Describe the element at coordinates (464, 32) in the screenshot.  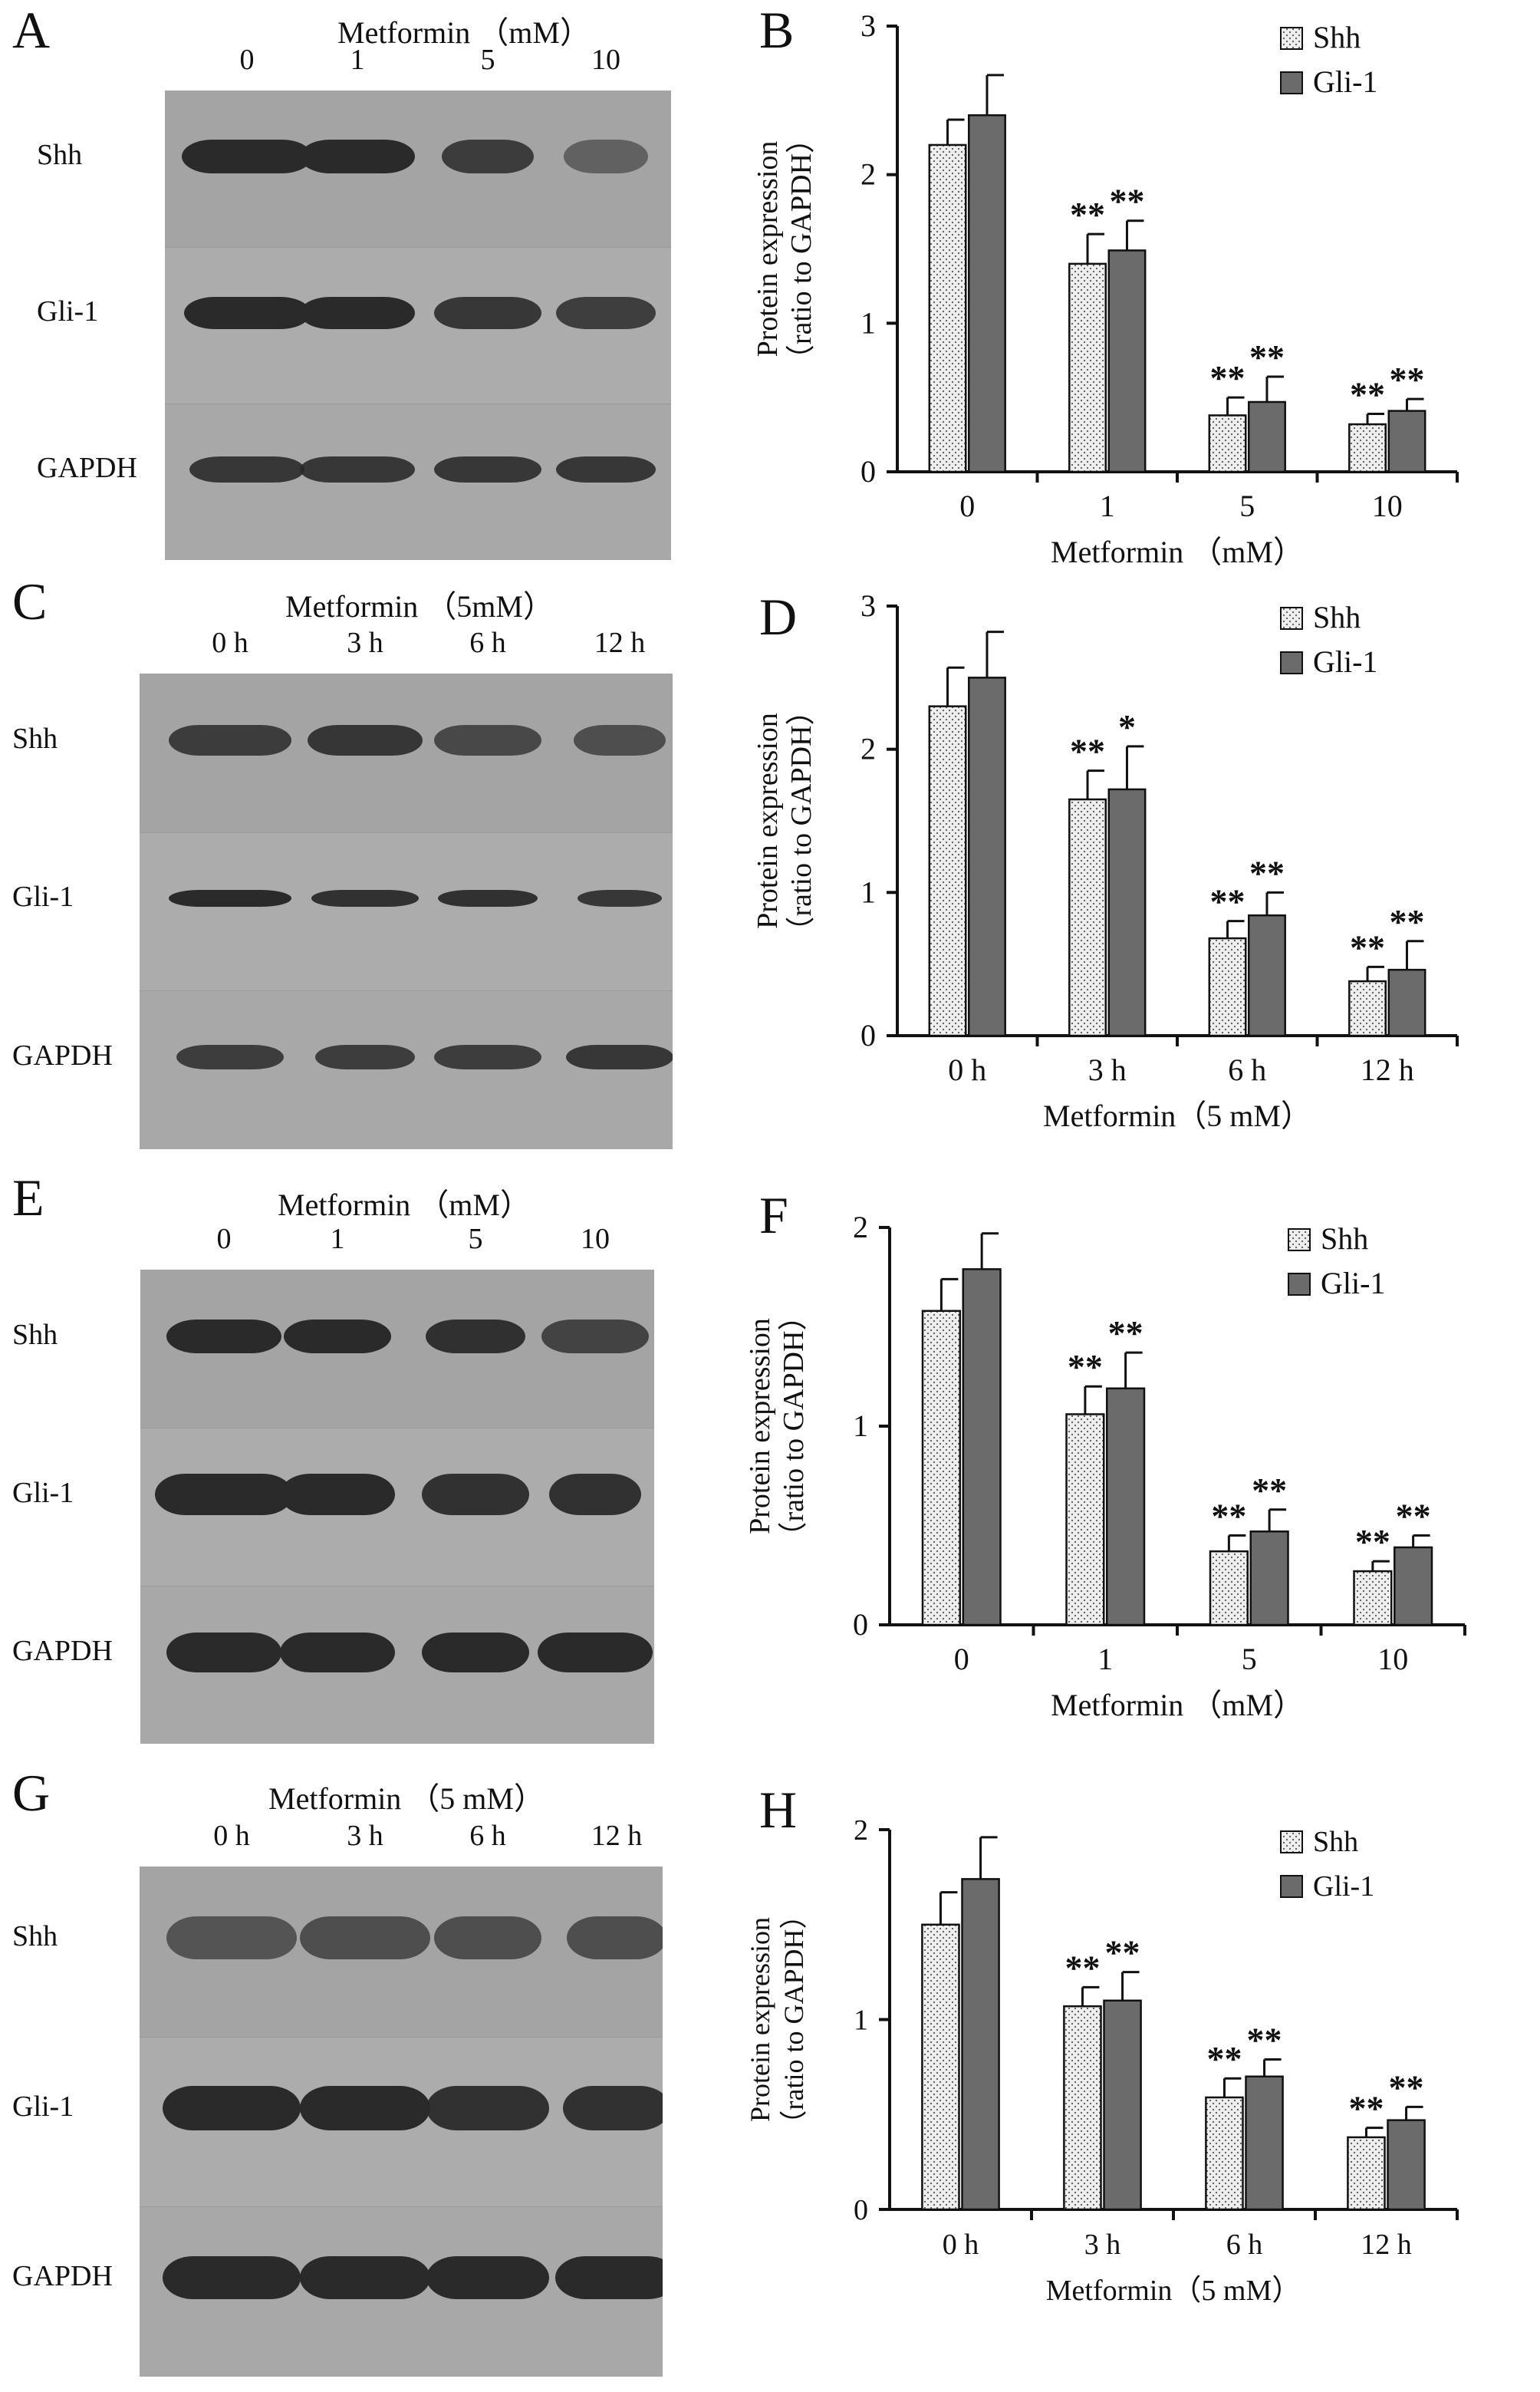
I see `blot-title: Metformin （mM）` at that location.